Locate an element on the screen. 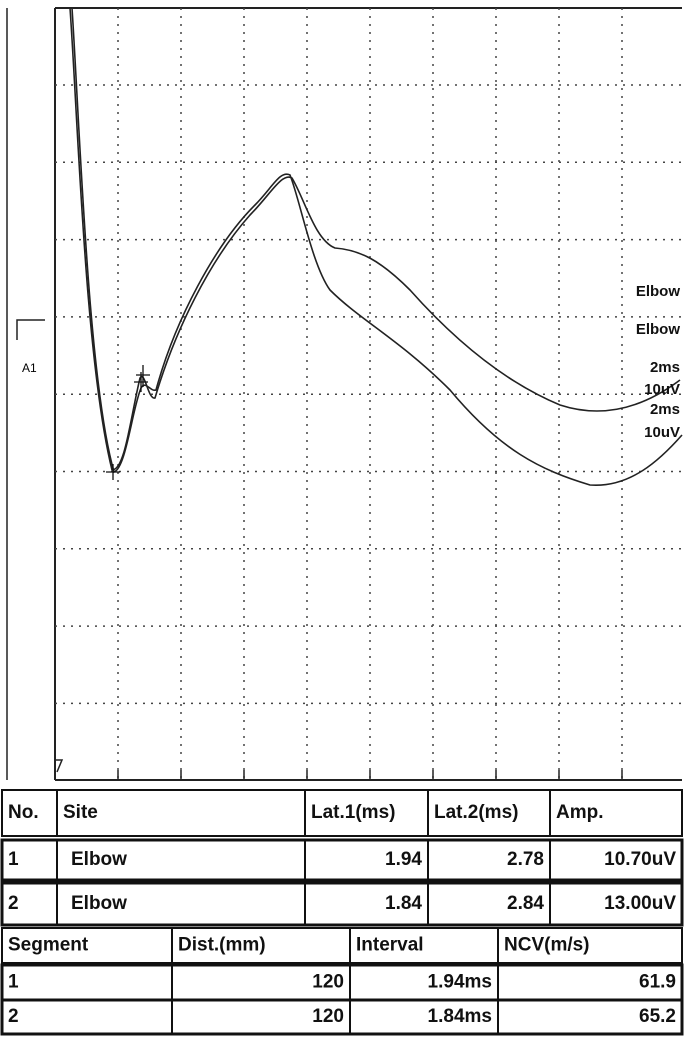 Image resolution: width=685 pixels, height=1042 pixels. column-header: Interval is located at coordinates (390, 945).